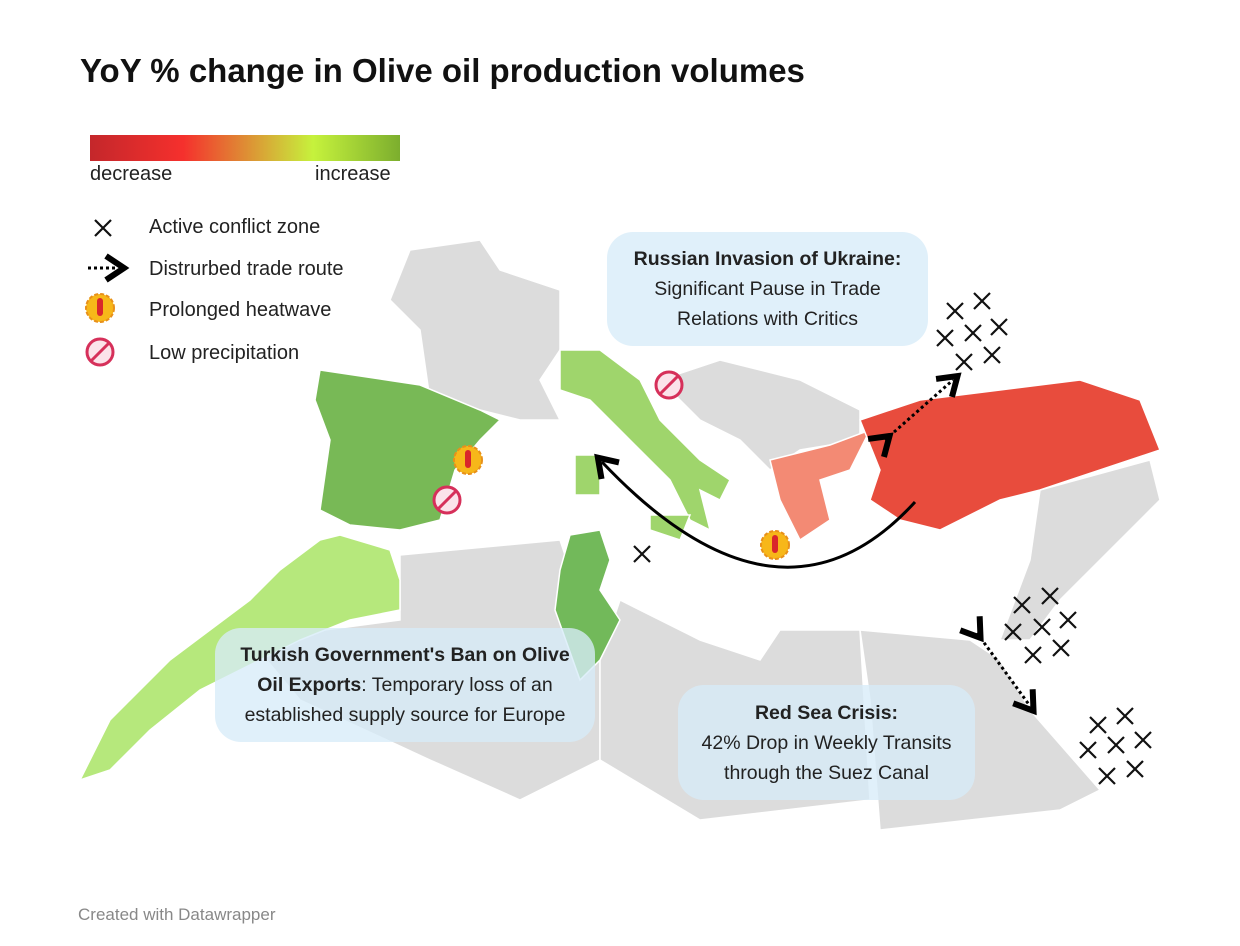 The width and height of the screenshot is (1240, 946). What do you see at coordinates (645, 440) in the screenshot?
I see `italy` at bounding box center [645, 440].